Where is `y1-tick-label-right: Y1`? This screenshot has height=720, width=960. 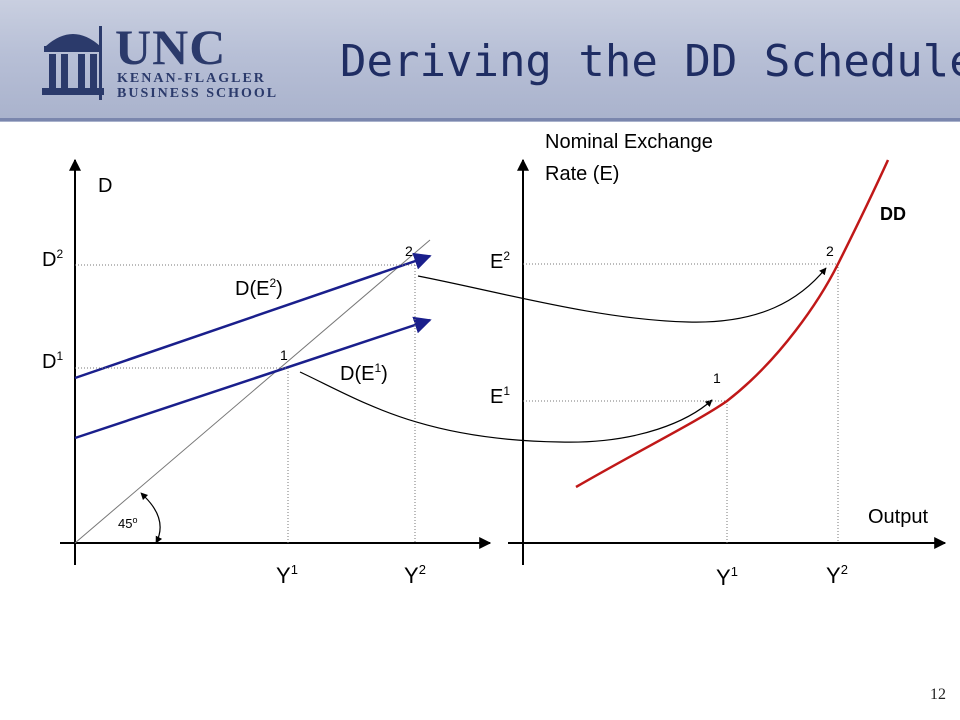 y1-tick-label-right: Y1 is located at coordinates (727, 577).